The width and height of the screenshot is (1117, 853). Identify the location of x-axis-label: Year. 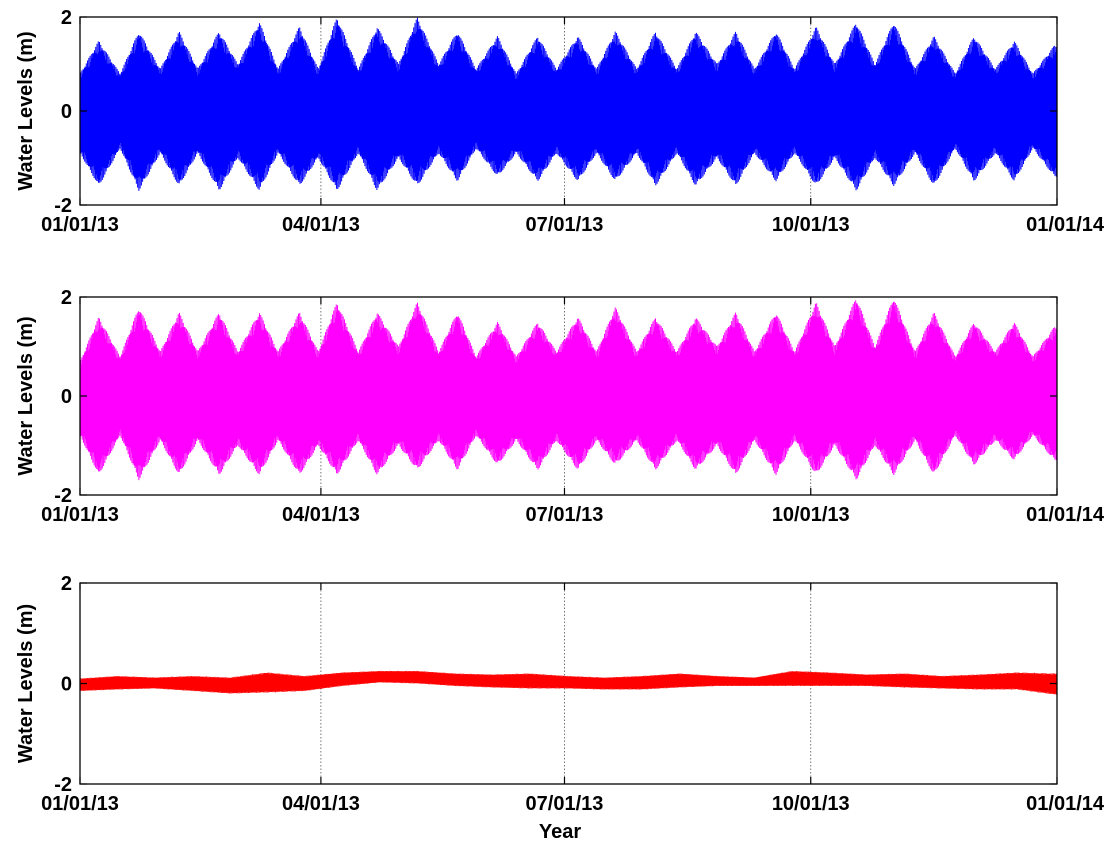
(560, 832).